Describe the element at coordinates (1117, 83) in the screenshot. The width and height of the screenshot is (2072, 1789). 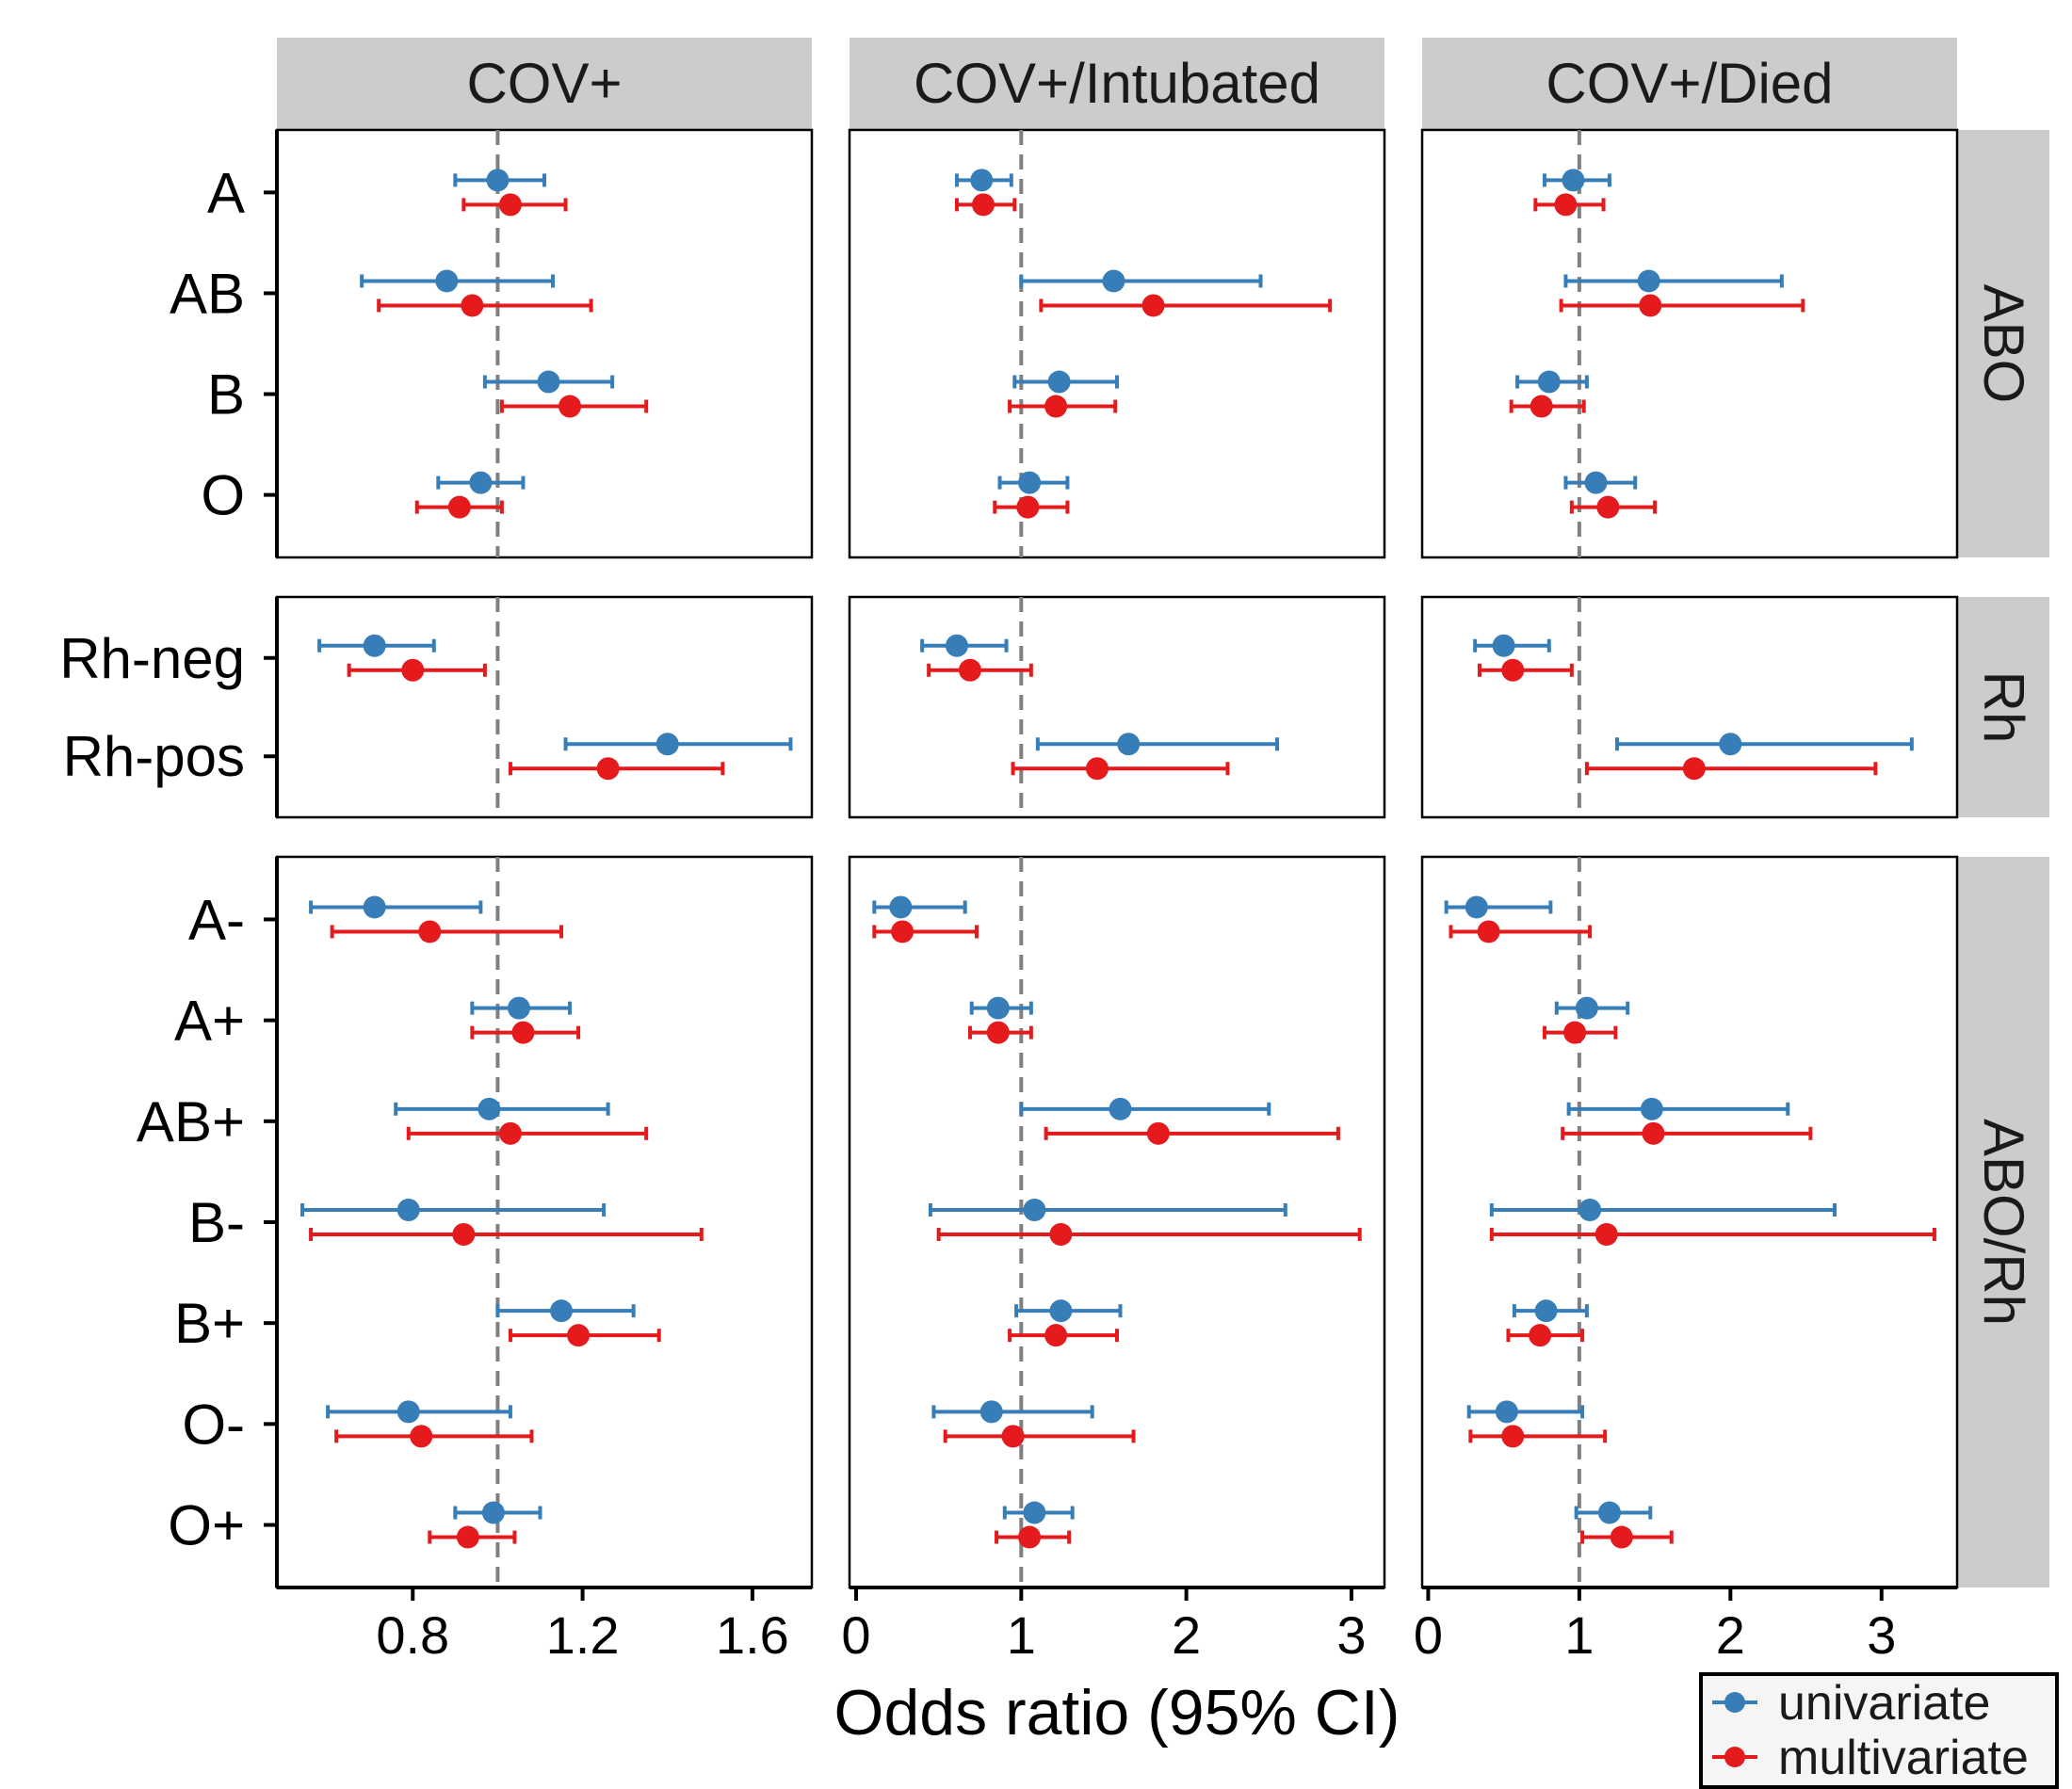
I see `column-strip-label: COV+/Intubated` at that location.